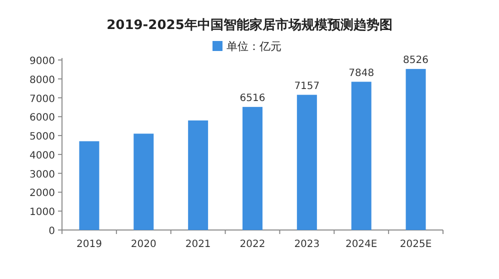 The width and height of the screenshot is (499, 279). I want to click on y-tick-label: 1000, so click(42, 212).